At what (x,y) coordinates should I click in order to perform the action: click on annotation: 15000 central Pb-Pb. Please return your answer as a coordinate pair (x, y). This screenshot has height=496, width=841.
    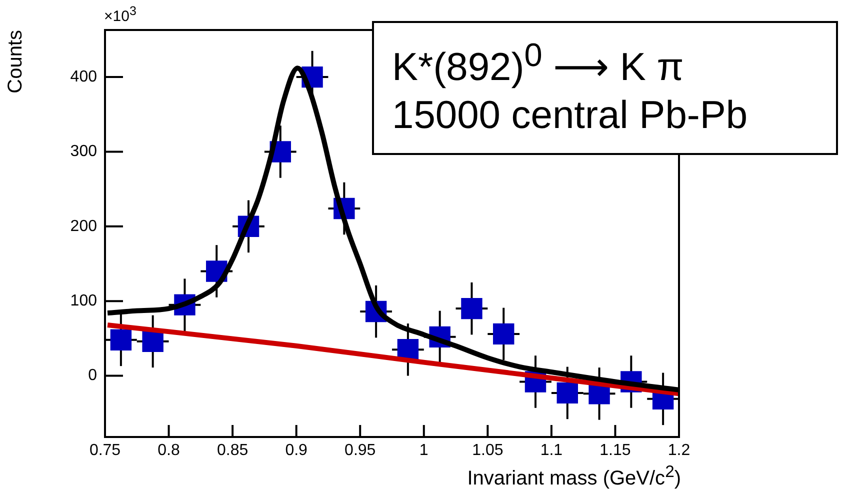
    Looking at the image, I should click on (570, 116).